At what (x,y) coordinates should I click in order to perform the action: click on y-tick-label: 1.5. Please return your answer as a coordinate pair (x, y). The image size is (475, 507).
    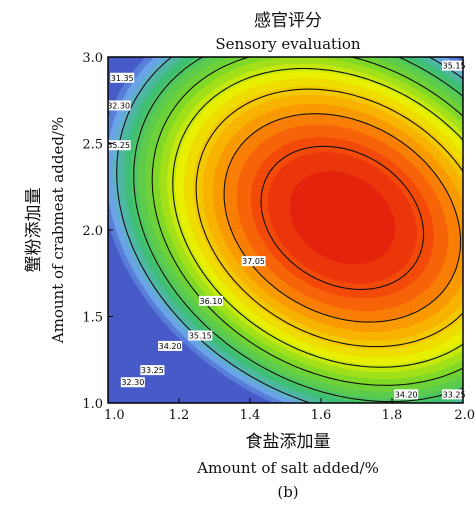
    Looking at the image, I should click on (92, 318).